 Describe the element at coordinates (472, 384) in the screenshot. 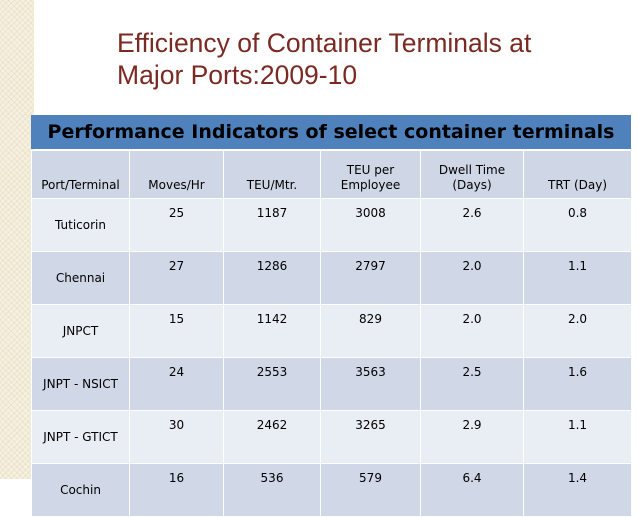

I see `cell-dwell-time: 2.5` at that location.